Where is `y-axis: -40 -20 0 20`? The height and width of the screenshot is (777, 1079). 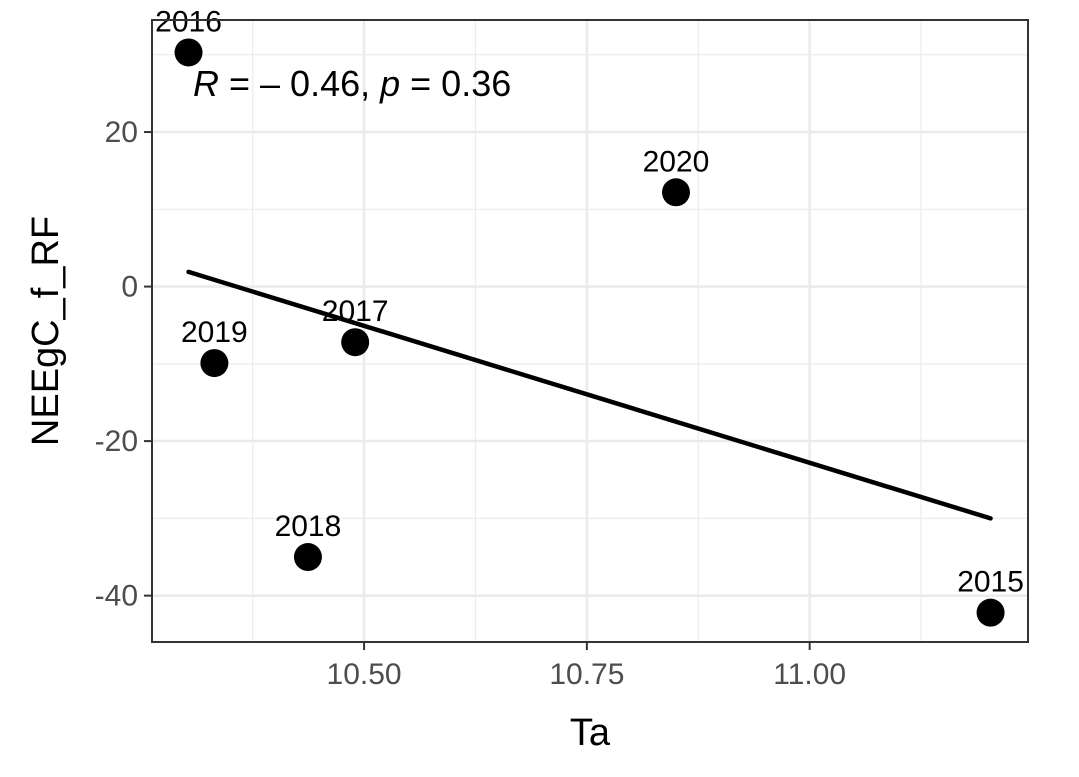 y-axis: -40 -20 0 20 is located at coordinates (123, 364).